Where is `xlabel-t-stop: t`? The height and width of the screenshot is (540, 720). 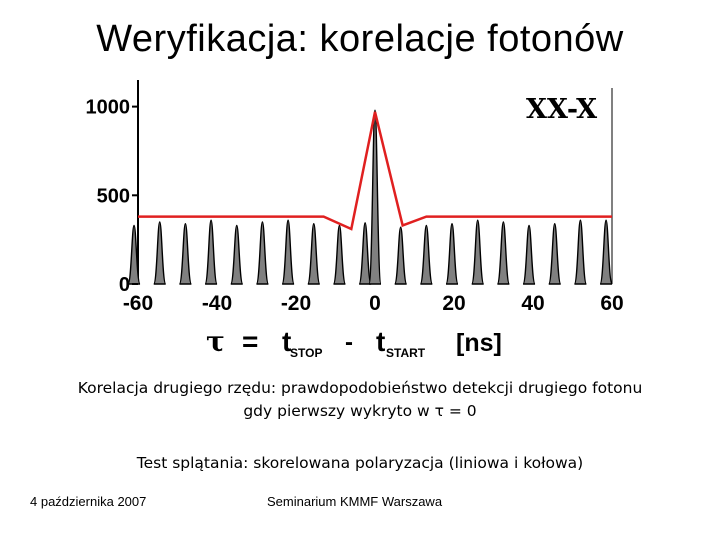 xlabel-t-stop: t is located at coordinates (286, 341).